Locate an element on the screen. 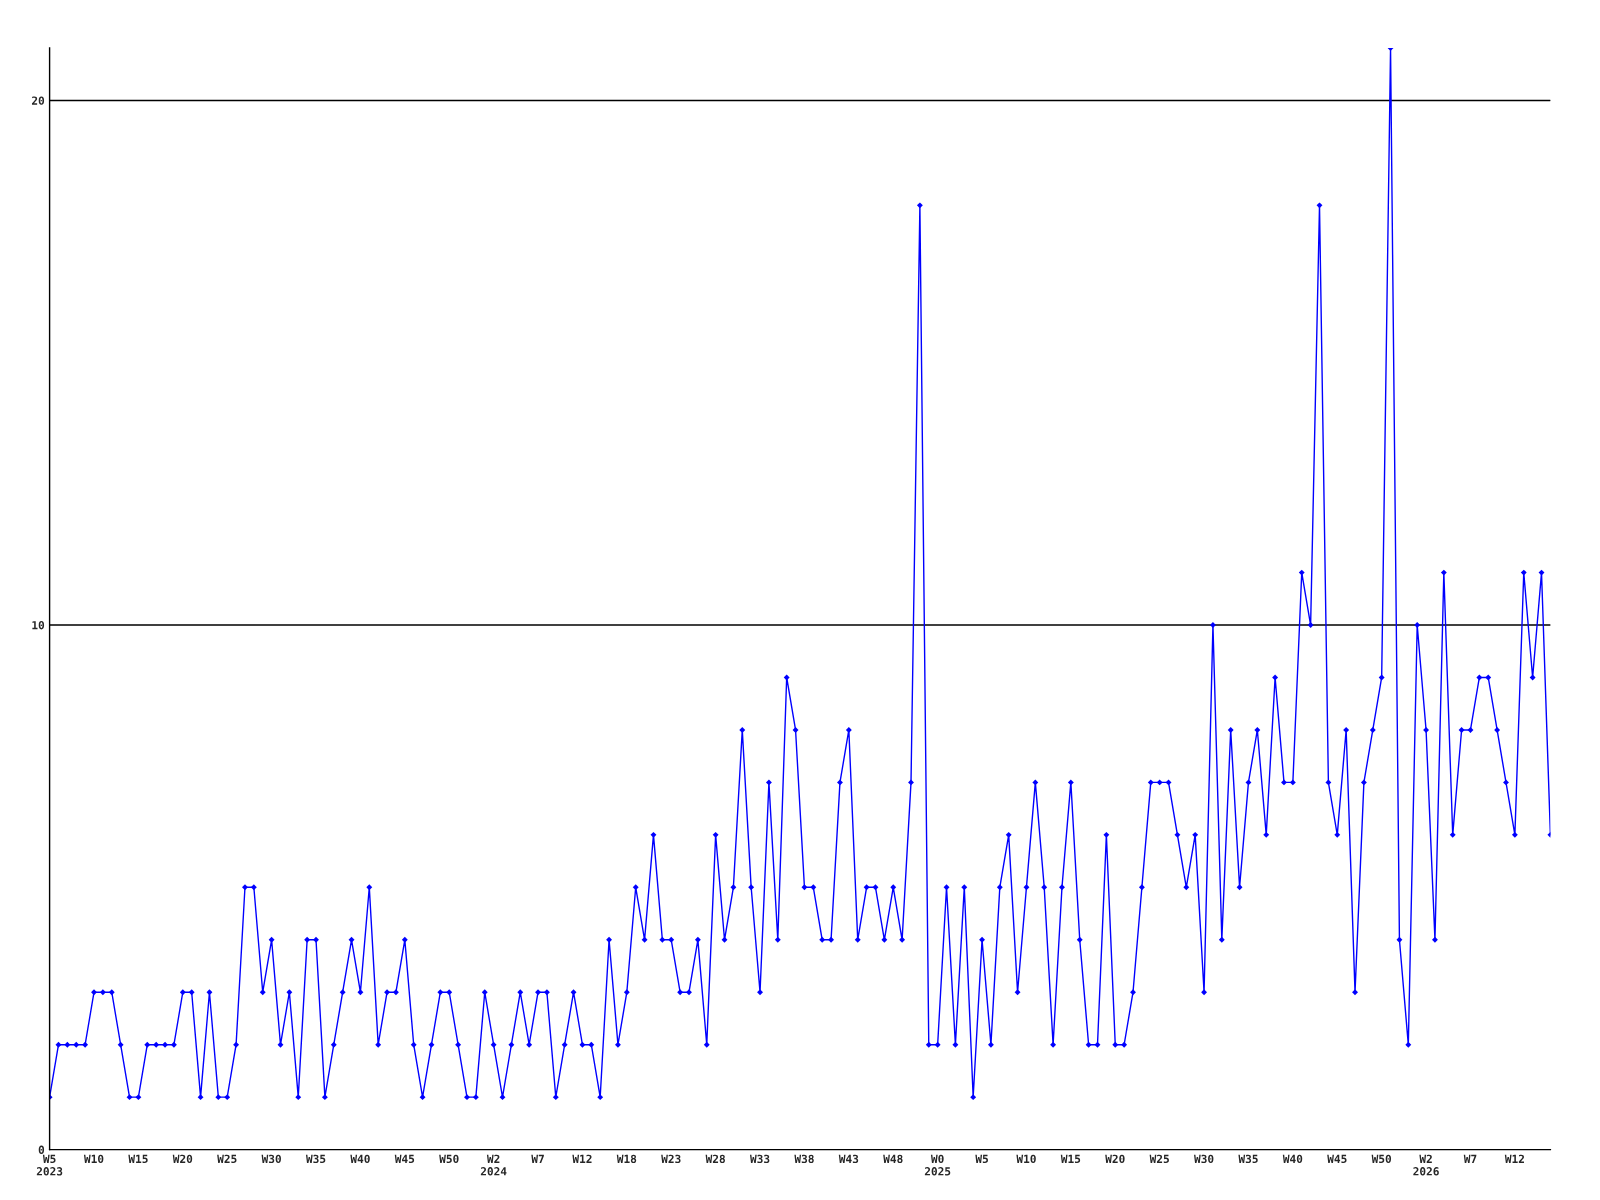 Image resolution: width=1600 pixels, height=1200 pixels. x-tick-label: W2 2024 is located at coordinates (493, 1165).